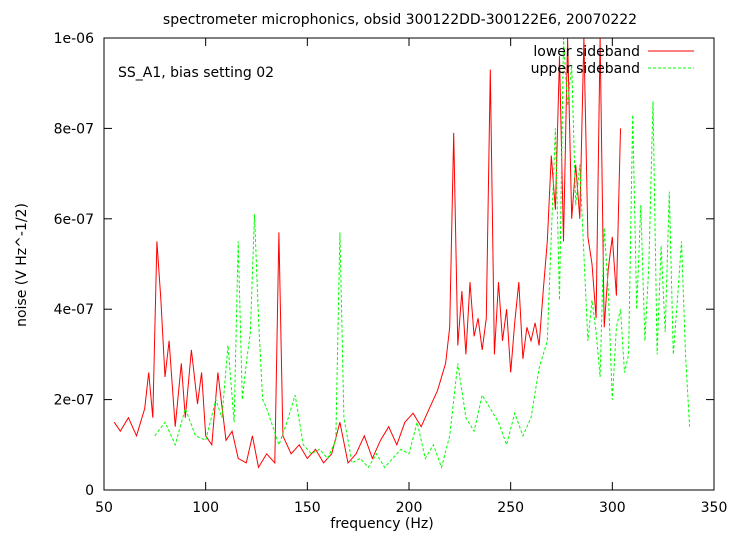 The height and width of the screenshot is (540, 740). What do you see at coordinates (205, 508) in the screenshot?
I see `x-tick-label: 100` at bounding box center [205, 508].